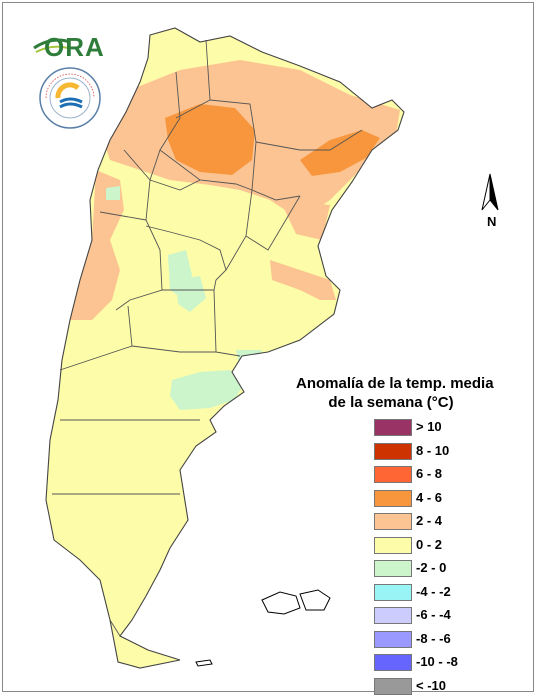 This screenshot has height=700, width=538. I want to click on smn-seal-logo, so click(70, 98).